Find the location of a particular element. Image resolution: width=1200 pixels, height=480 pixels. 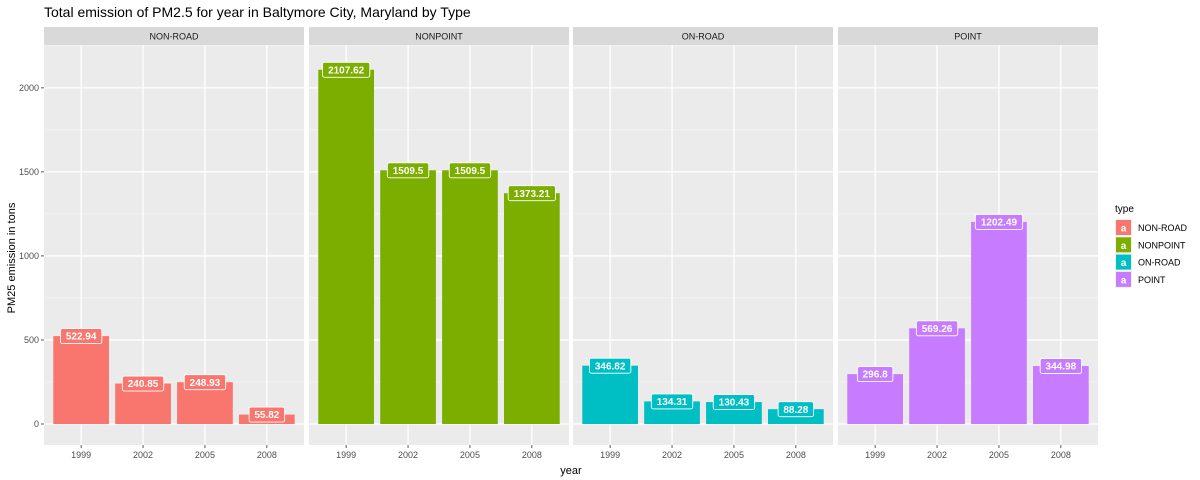

legend-label: NONPOINT is located at coordinates (1162, 245).